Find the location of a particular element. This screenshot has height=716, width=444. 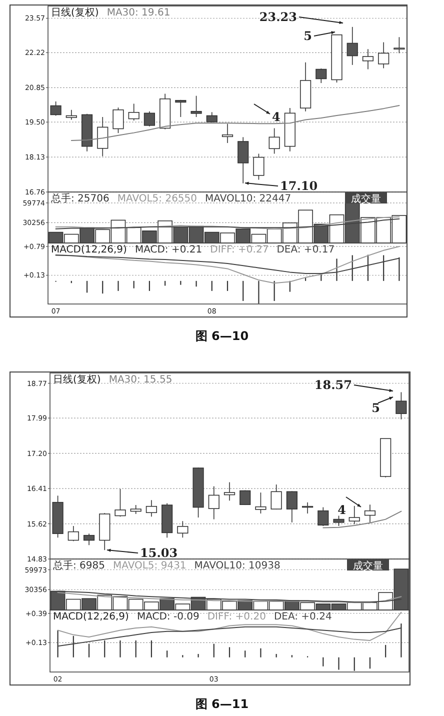

annotation: 18.57 is located at coordinates (333, 385).